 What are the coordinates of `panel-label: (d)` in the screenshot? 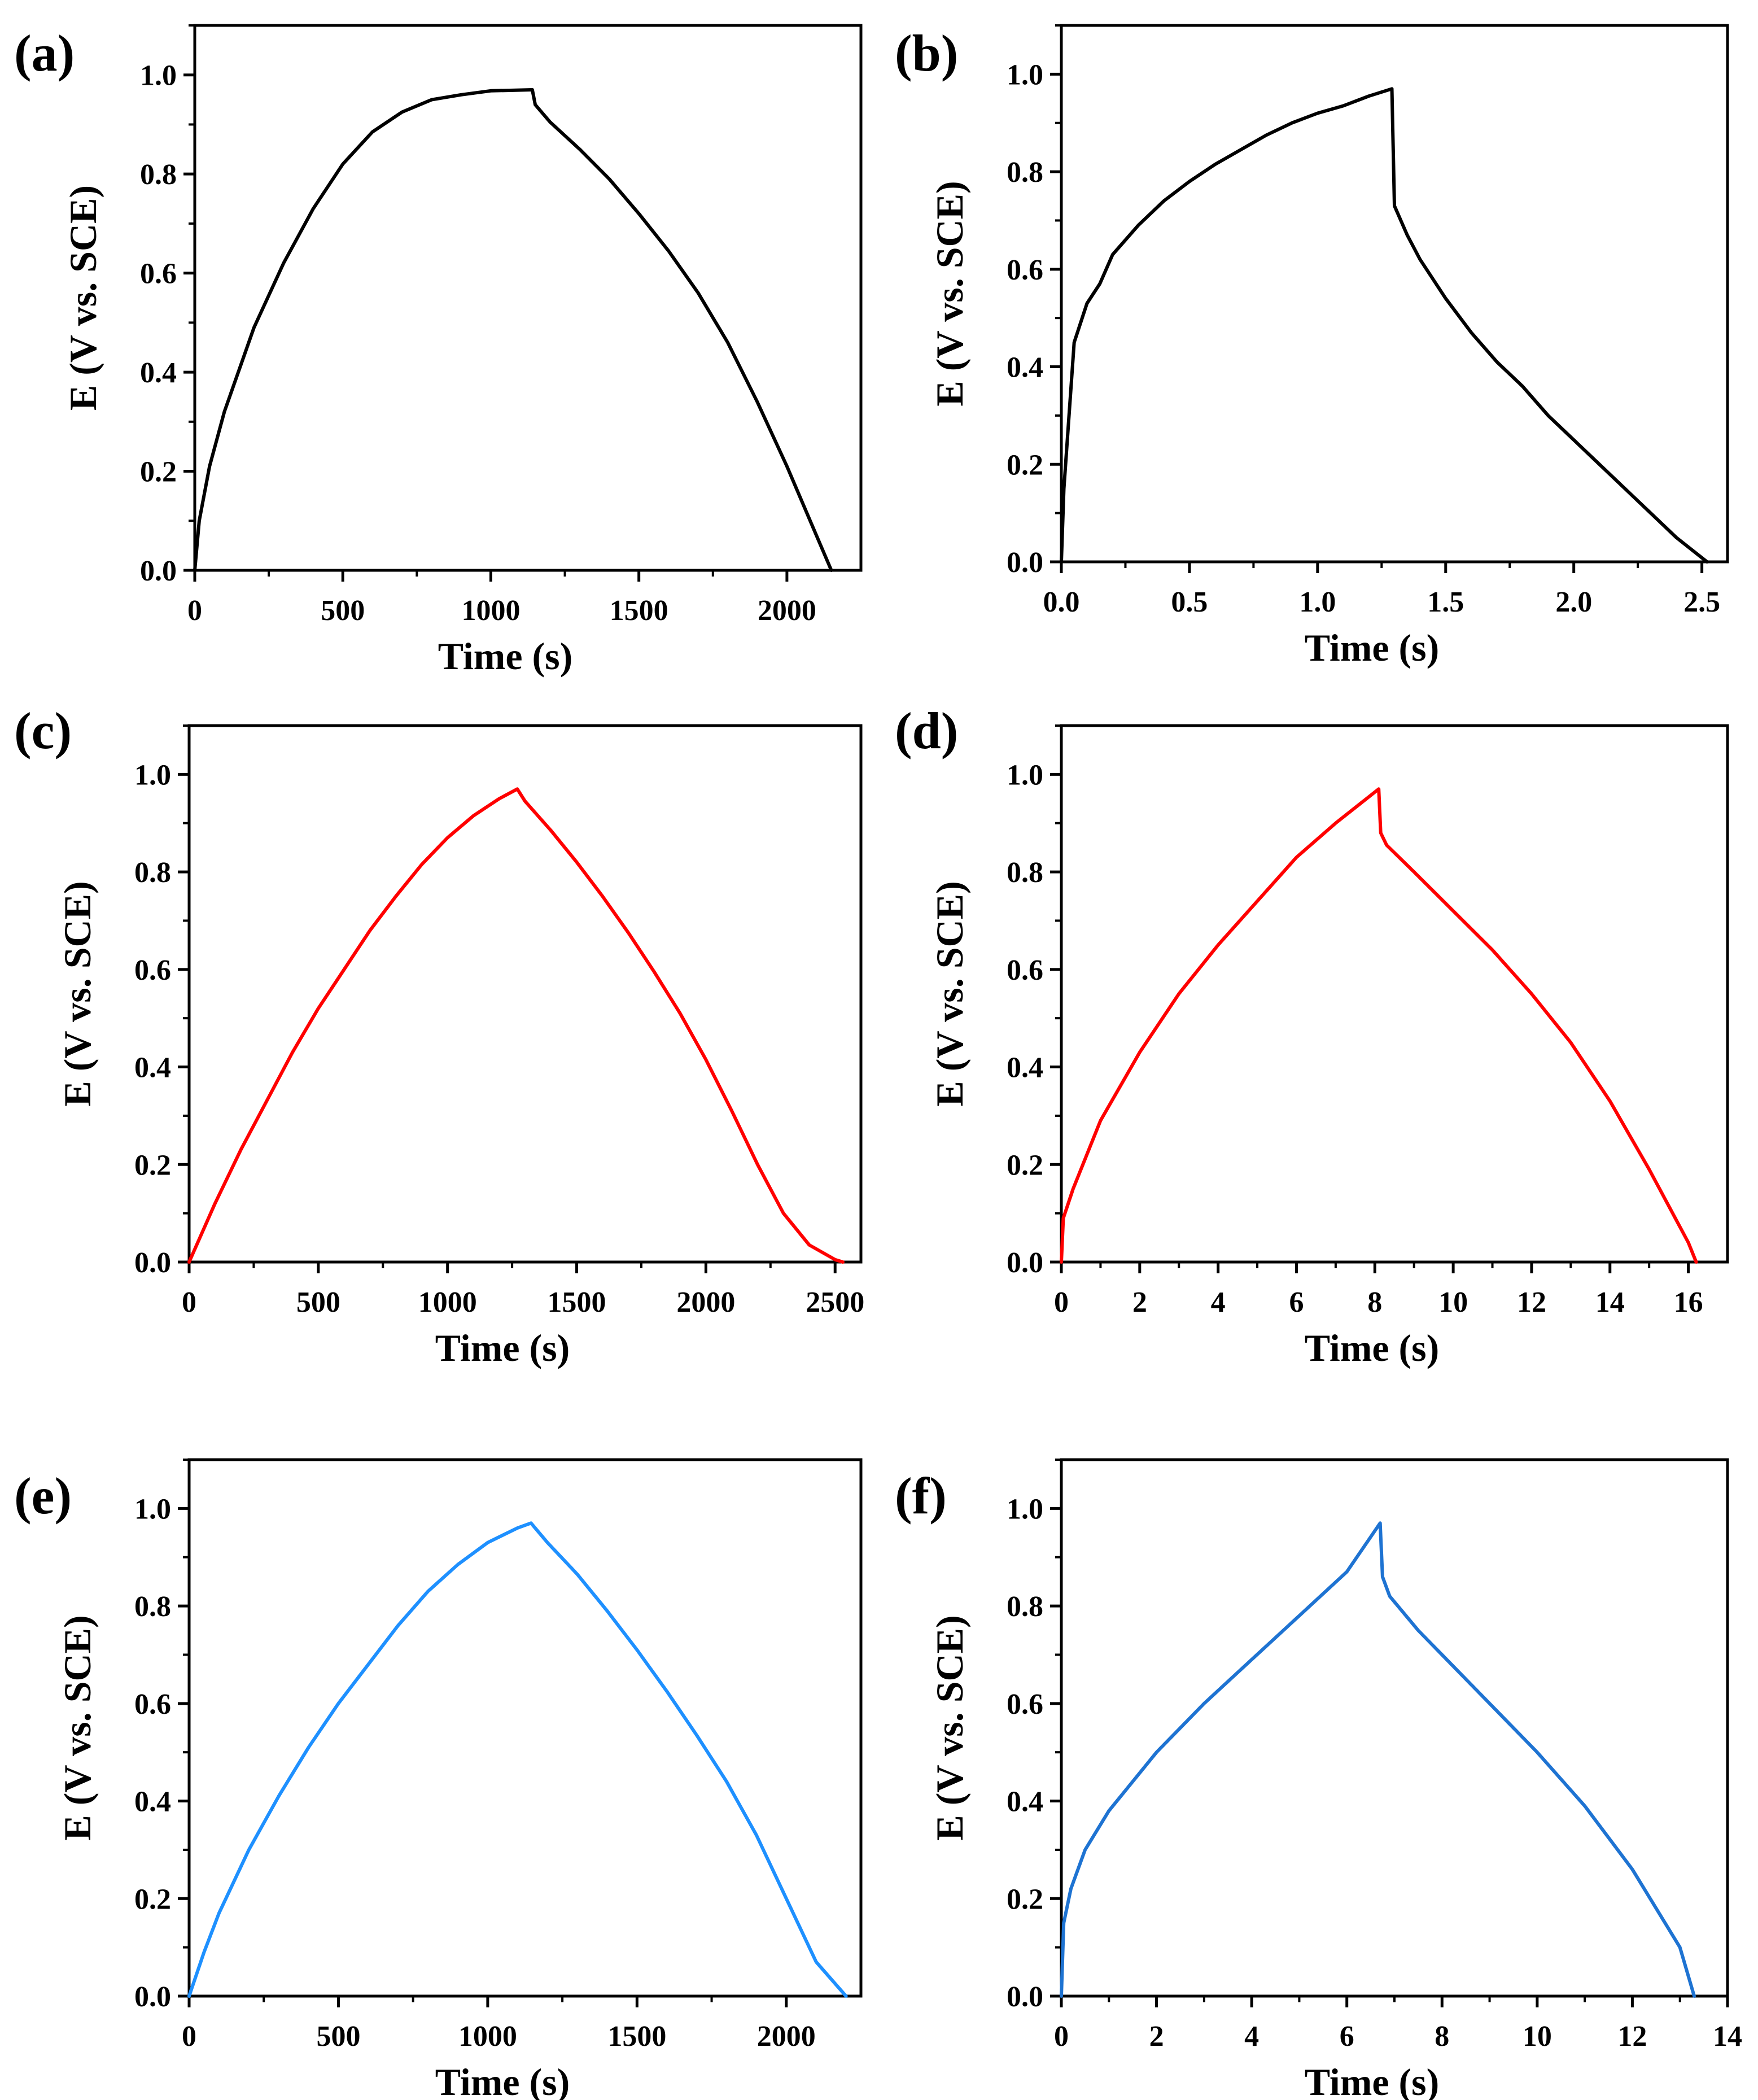 It's located at (926, 730).